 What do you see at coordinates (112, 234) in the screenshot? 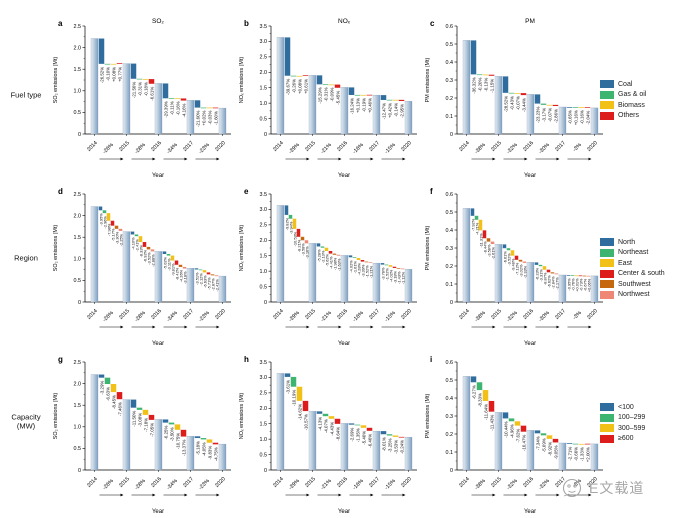
I see `svg-text: -5.17%` at bounding box center [112, 234].